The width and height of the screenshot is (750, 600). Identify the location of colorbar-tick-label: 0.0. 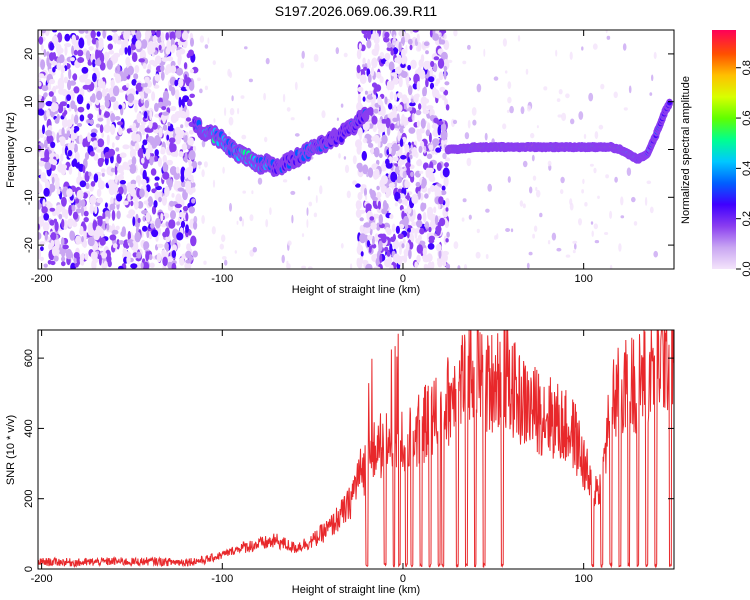
(745, 268).